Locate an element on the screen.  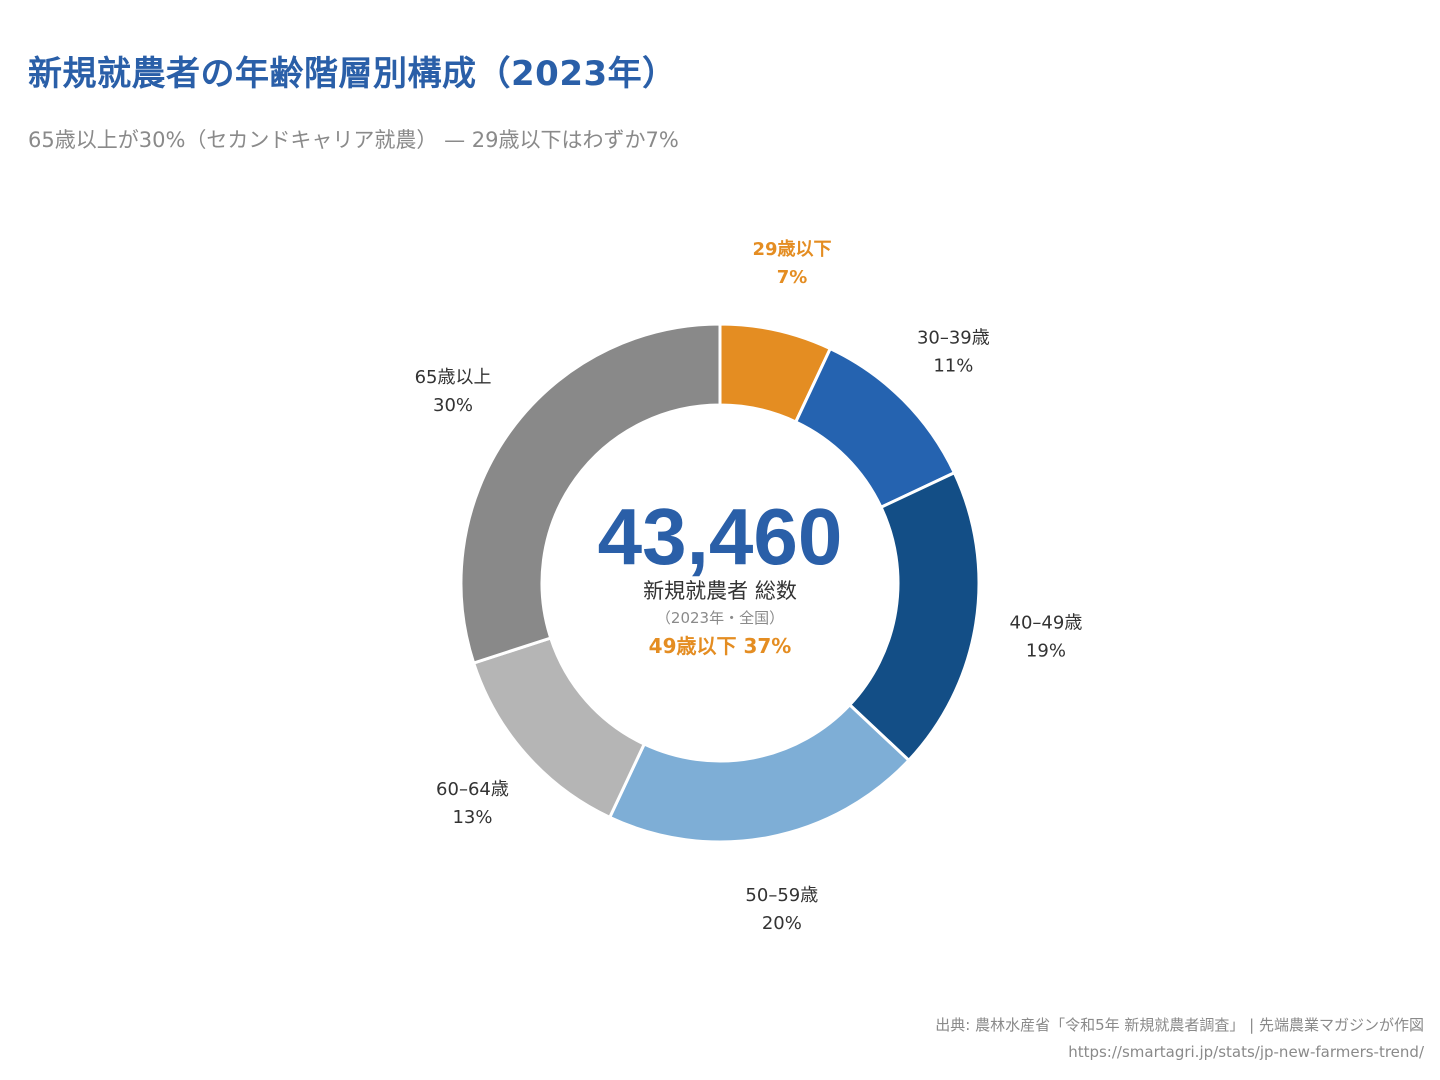
chart-title: 新規就農者の年齢階層別構成（2023年） is located at coordinates (352, 74).